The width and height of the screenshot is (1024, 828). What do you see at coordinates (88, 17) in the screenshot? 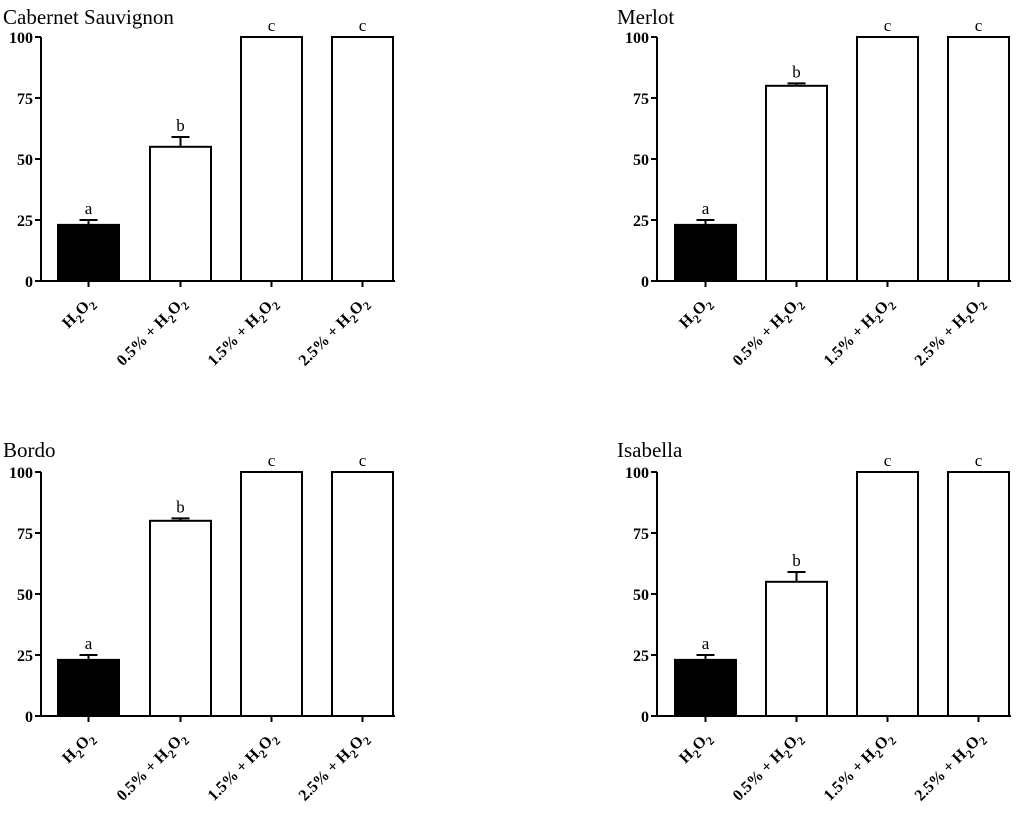
I see `chart-title: Cabernet Sauvignon` at bounding box center [88, 17].